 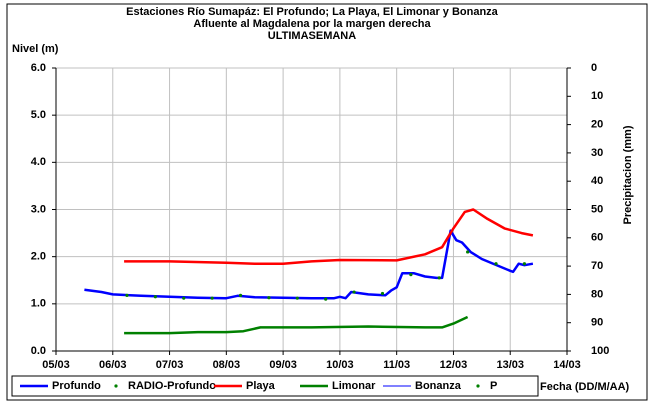 I want to click on legend-label: Bonanza, so click(x=438, y=386).